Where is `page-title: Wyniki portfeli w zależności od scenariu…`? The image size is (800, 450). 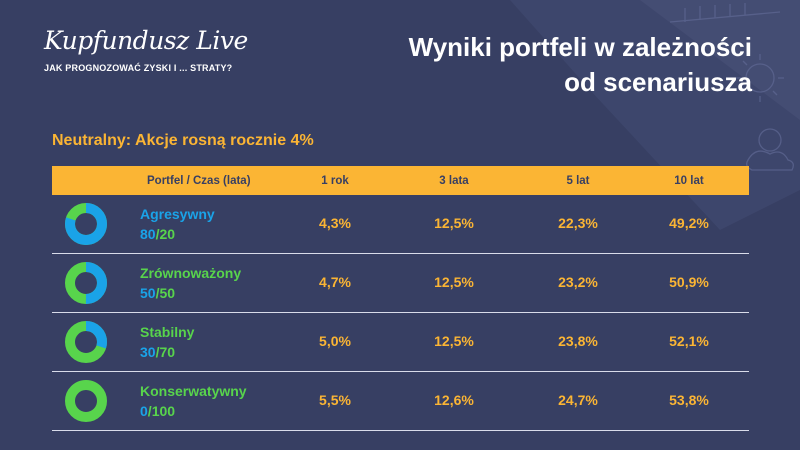 page-title: Wyniki portfeli w zależności od scenariu… is located at coordinates (532, 65).